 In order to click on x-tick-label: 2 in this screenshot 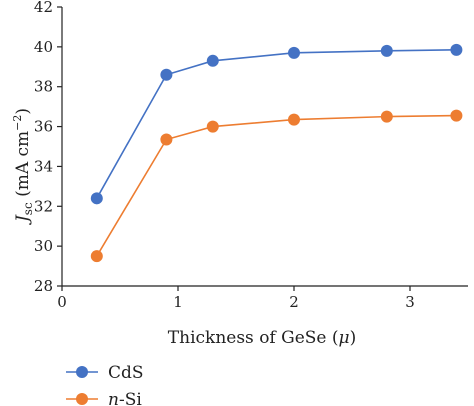, I will do `click(294, 302)`.